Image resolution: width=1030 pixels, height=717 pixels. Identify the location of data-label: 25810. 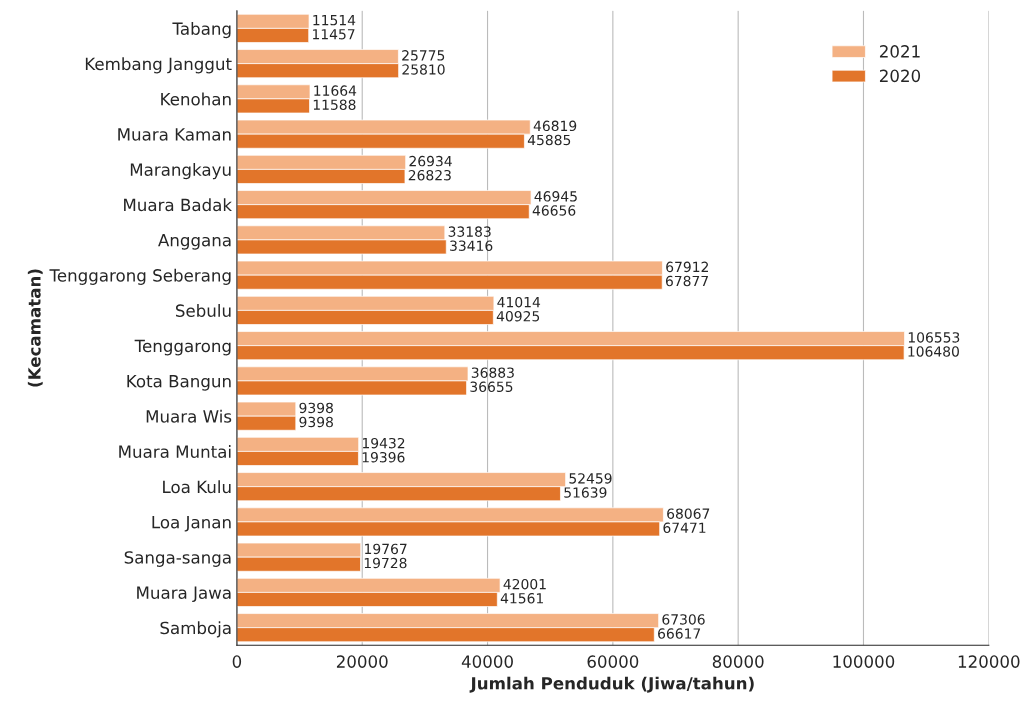
(423, 69).